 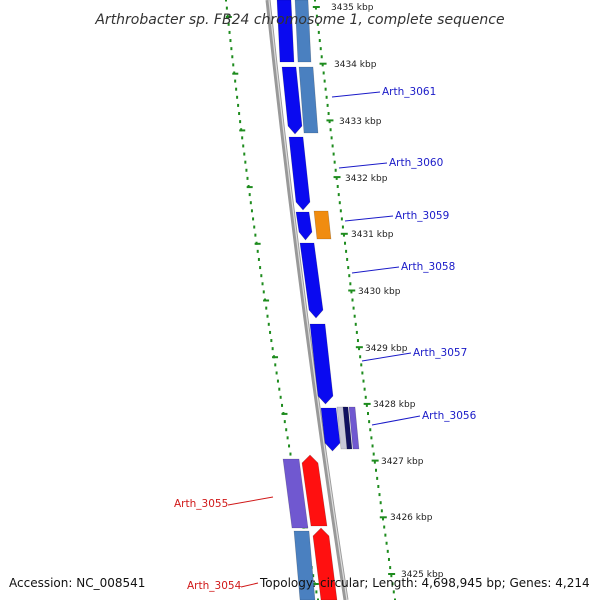 I want to click on kbp-label-3427: 3427 kbp, so click(x=402, y=462).